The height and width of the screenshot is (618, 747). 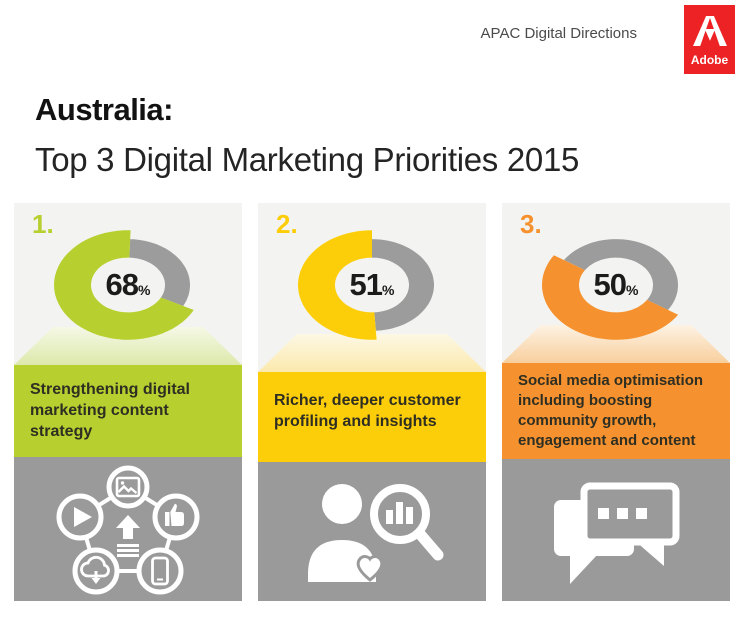 What do you see at coordinates (307, 159) in the screenshot?
I see `title-subtitle: Top 3 Digital Marketing Priorities 2015` at bounding box center [307, 159].